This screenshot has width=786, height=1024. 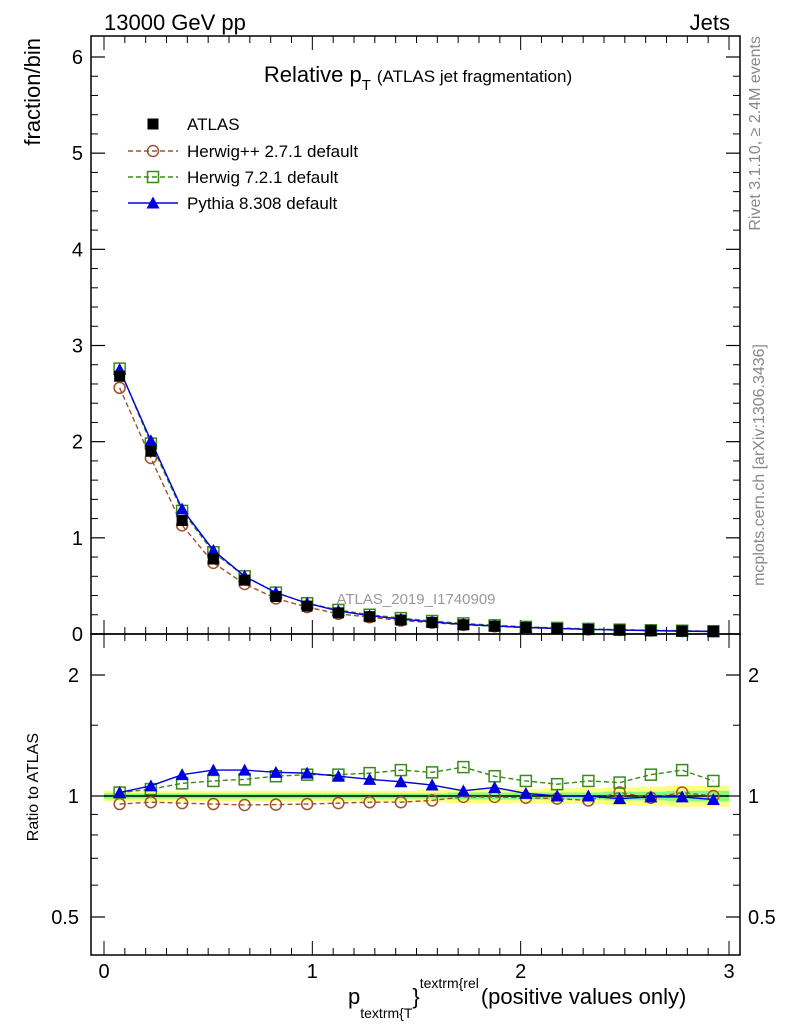 What do you see at coordinates (153, 124) in the screenshot?
I see `legend-marker-atlas` at bounding box center [153, 124].